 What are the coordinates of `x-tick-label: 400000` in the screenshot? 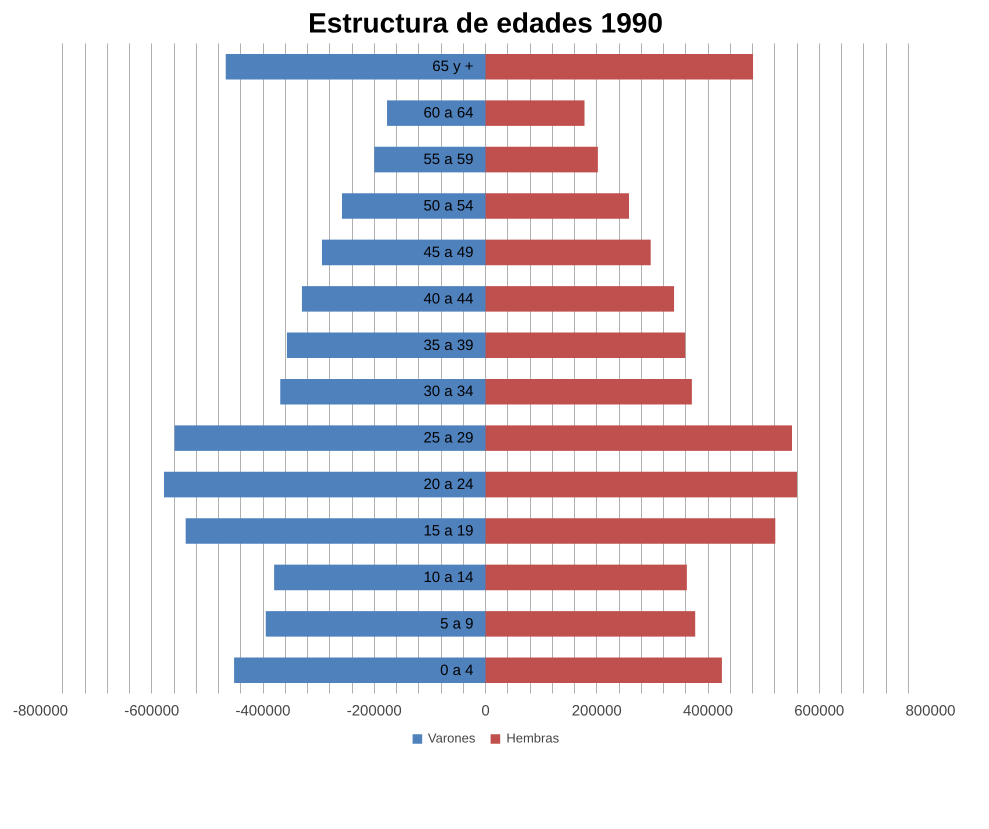 It's located at (708, 711).